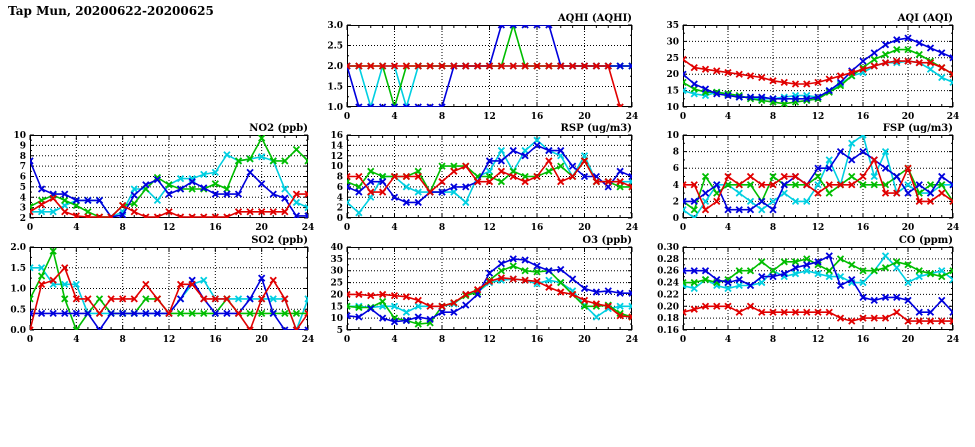 This screenshot has height=447, width=975. I want to click on axis-text: 0.26, so click(668, 272).